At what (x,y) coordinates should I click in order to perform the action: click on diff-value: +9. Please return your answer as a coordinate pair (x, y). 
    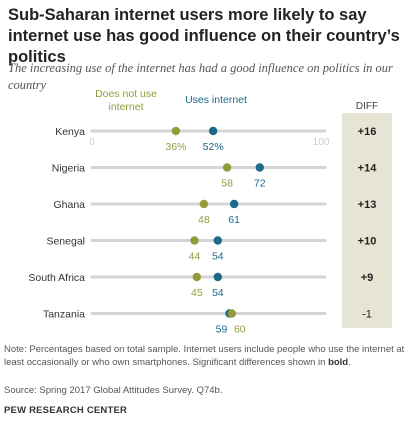
    Looking at the image, I should click on (367, 278).